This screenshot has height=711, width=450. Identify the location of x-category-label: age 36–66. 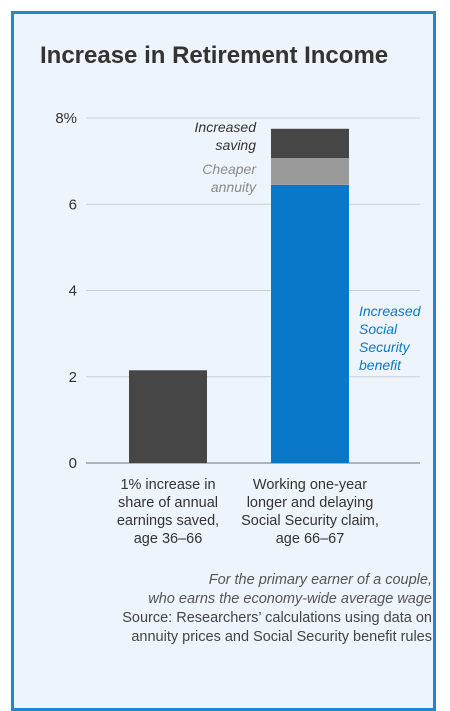
(168, 539).